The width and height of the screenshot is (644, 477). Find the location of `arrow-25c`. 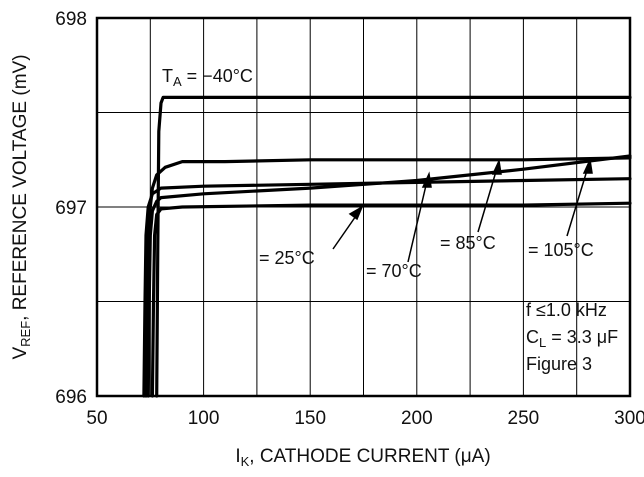

arrow-25c is located at coordinates (345, 231).